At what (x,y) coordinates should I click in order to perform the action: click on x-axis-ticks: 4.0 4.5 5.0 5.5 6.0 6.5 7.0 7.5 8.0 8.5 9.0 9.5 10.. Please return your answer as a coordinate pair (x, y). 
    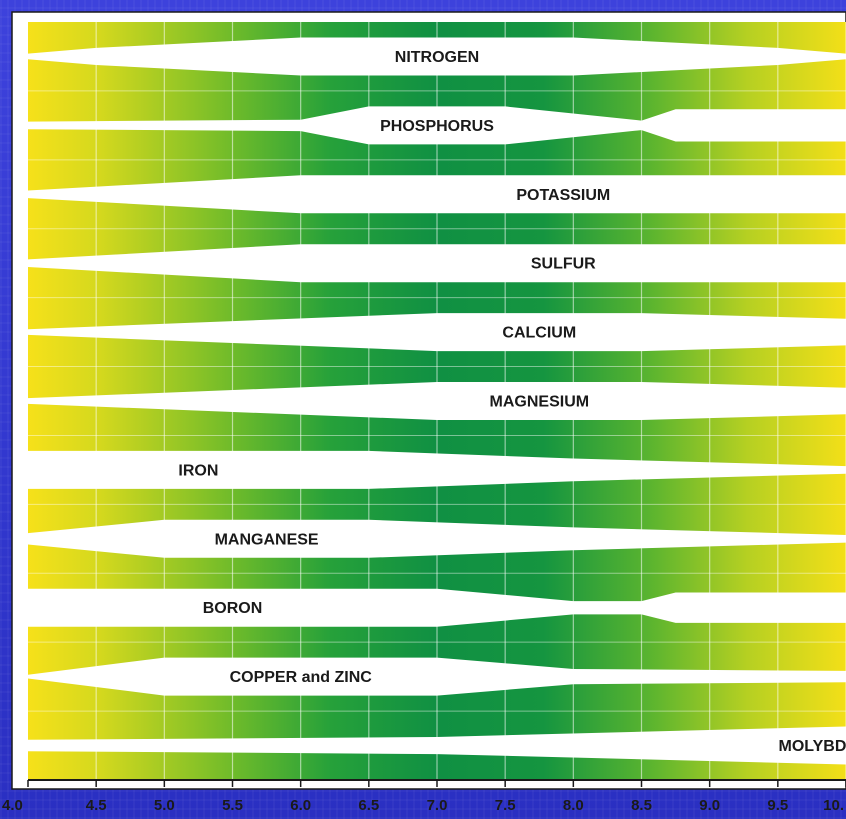
    Looking at the image, I should click on (424, 797).